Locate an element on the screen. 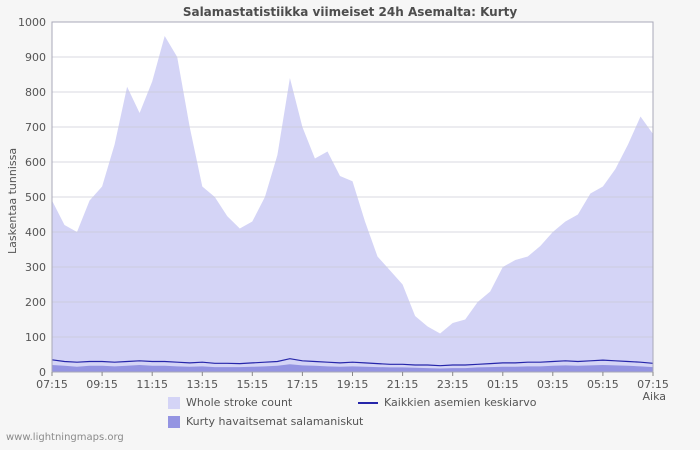  svg-text: 300 is located at coordinates (35, 267).